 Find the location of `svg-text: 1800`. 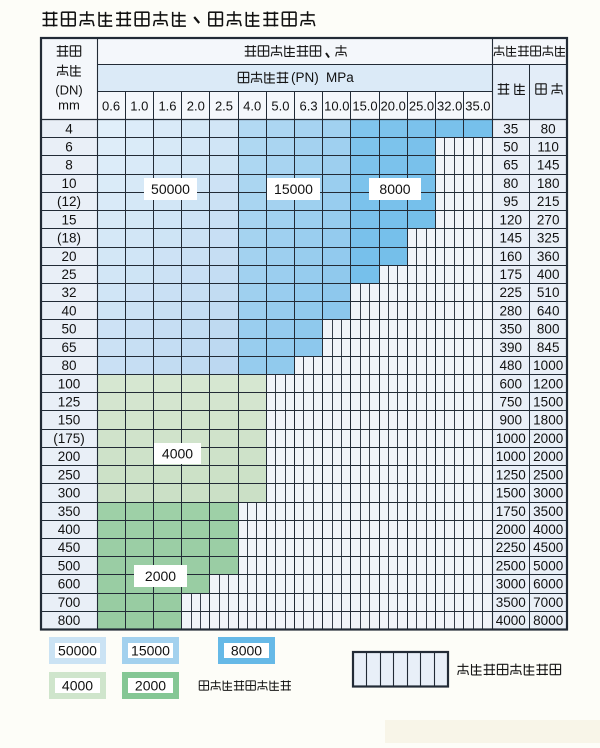

svg-text: 1800 is located at coordinates (548, 420).